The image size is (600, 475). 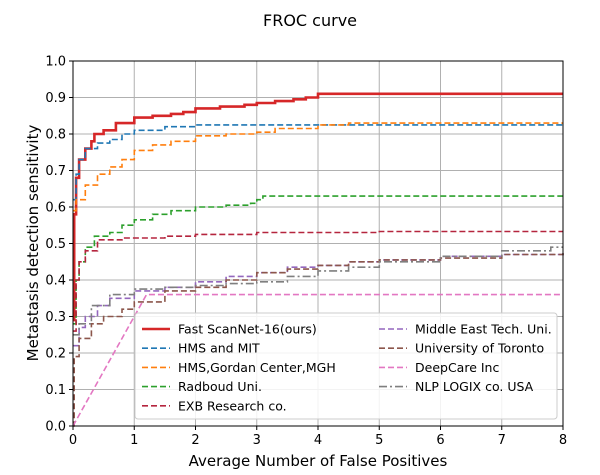 I want to click on legend-label-6: University of Toronto, so click(x=479, y=348).